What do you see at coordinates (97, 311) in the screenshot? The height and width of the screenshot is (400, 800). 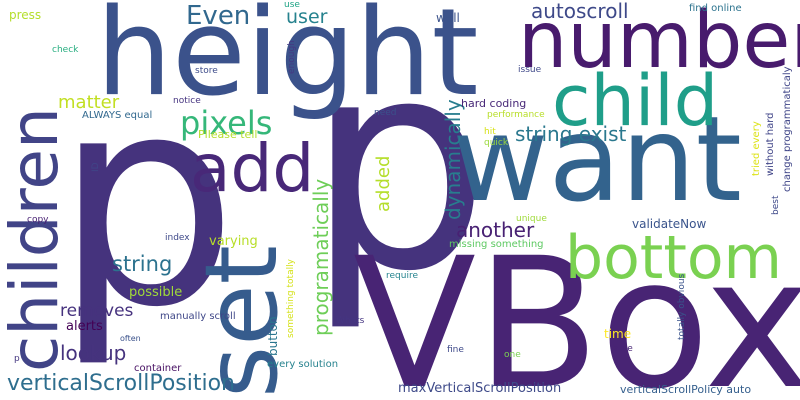 I see `word-removes: removes` at bounding box center [97, 311].